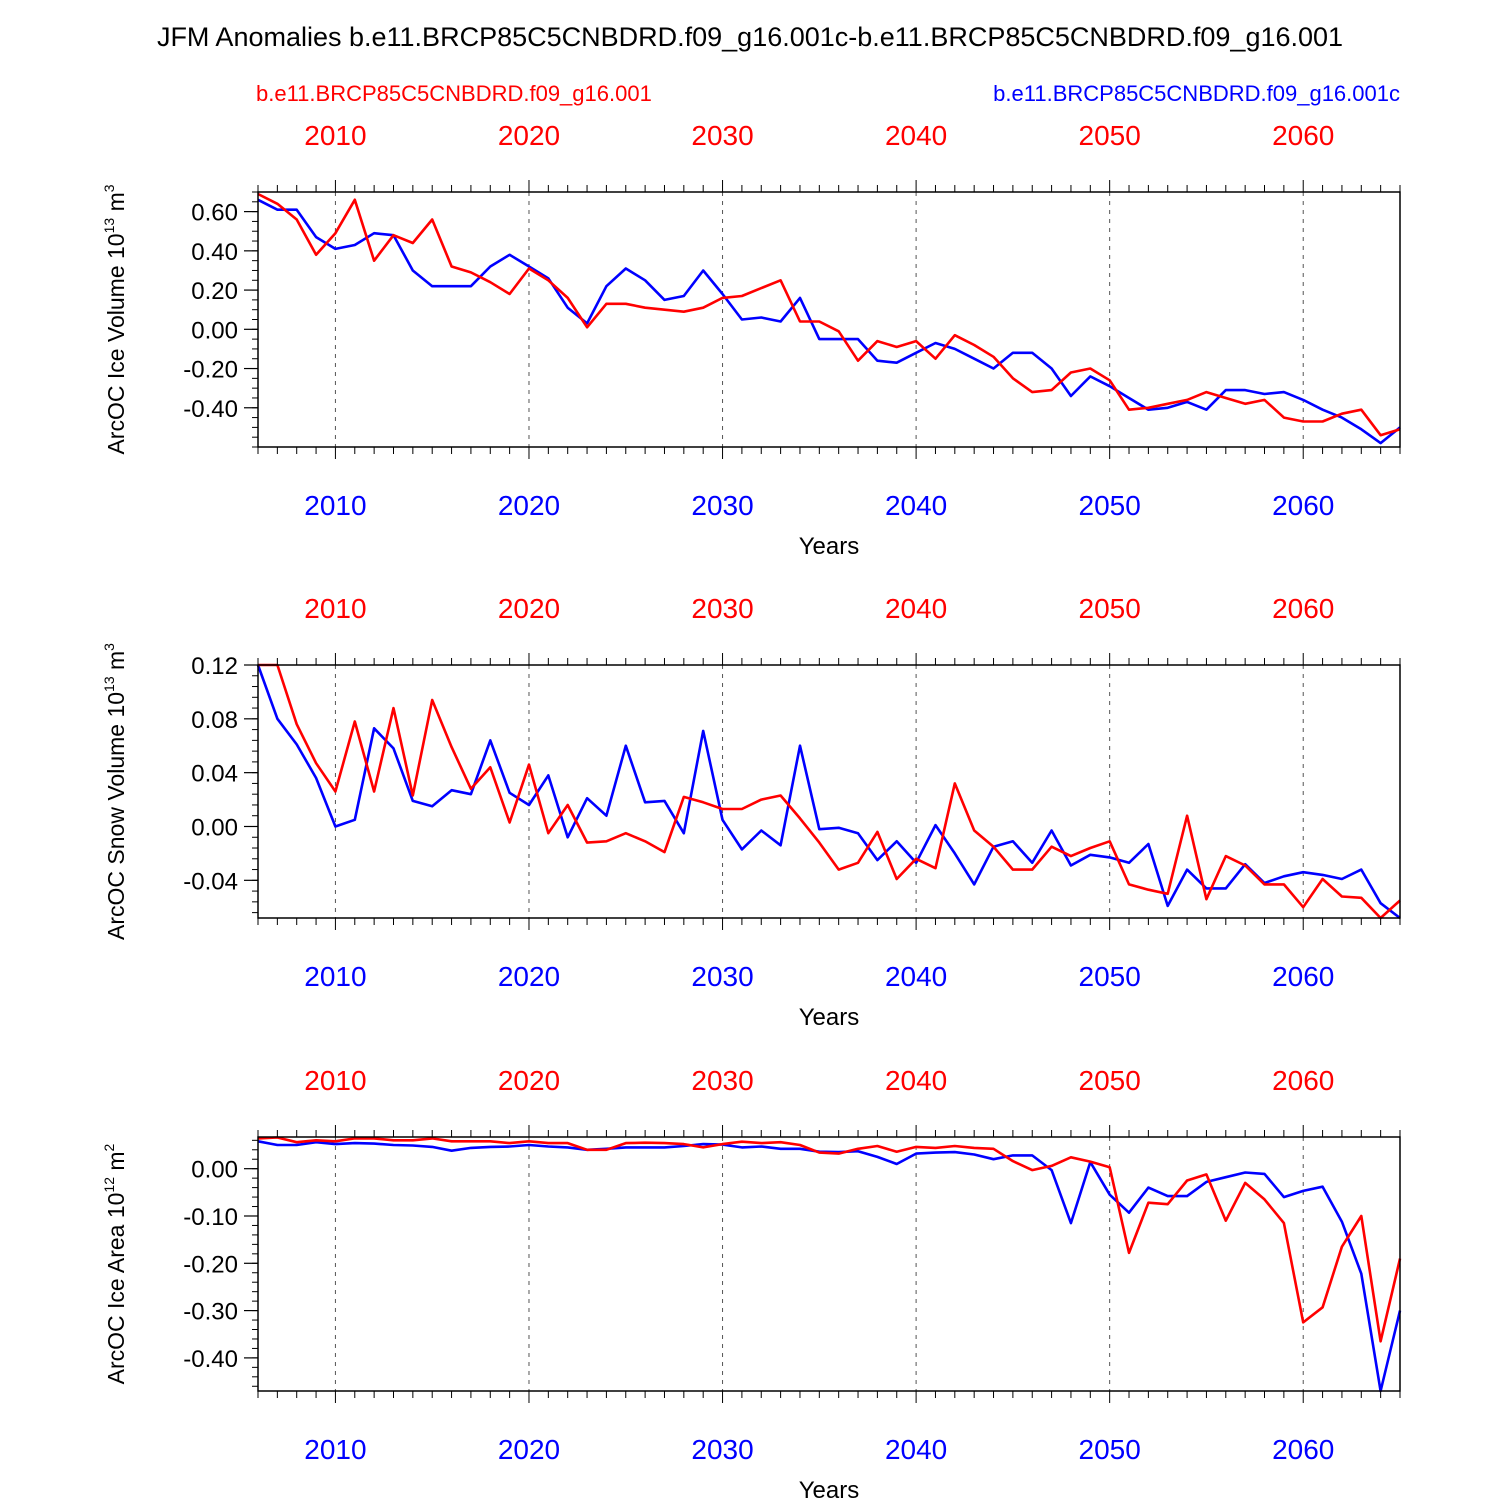 The image size is (1500, 1500). What do you see at coordinates (214, 720) in the screenshot?
I see `y-tick-label: 0.08` at bounding box center [214, 720].